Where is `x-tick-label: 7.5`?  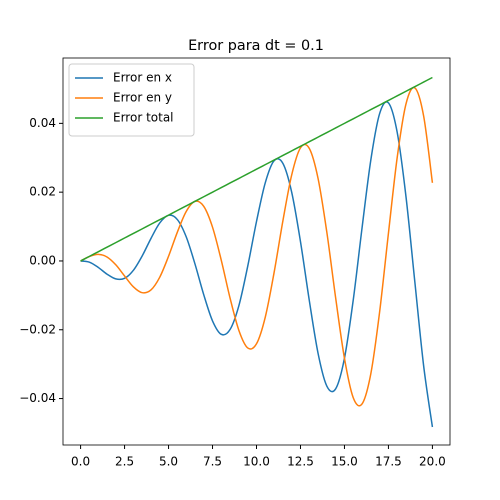
x-tick-label: 7.5 is located at coordinates (212, 462).